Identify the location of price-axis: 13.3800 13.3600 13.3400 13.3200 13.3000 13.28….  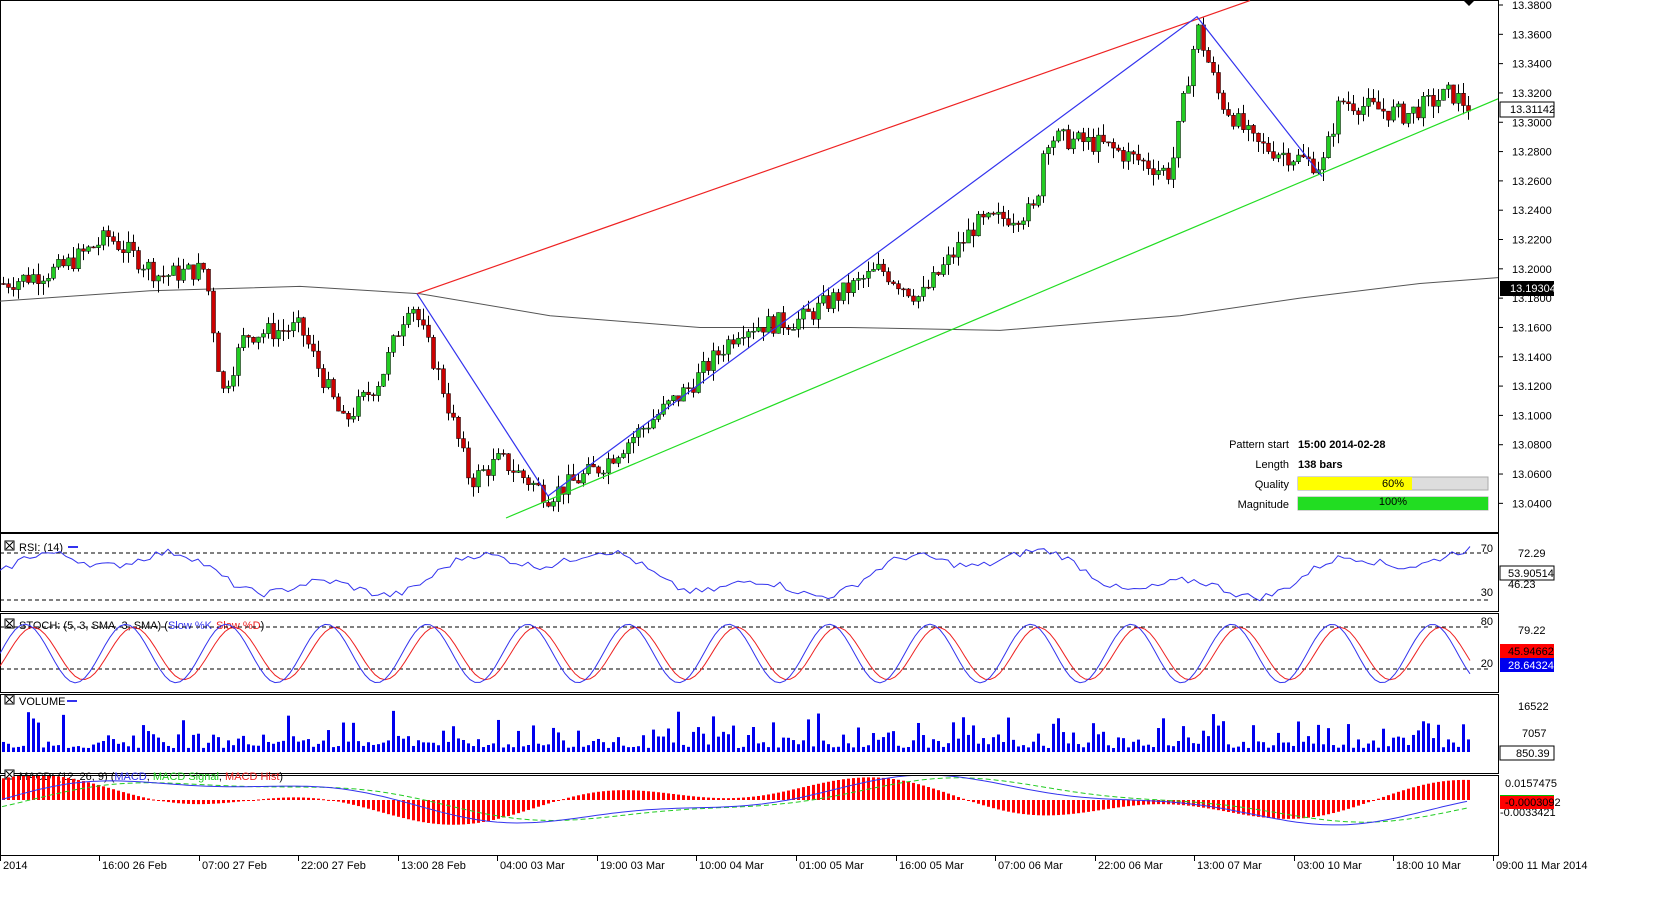
(1525, 255).